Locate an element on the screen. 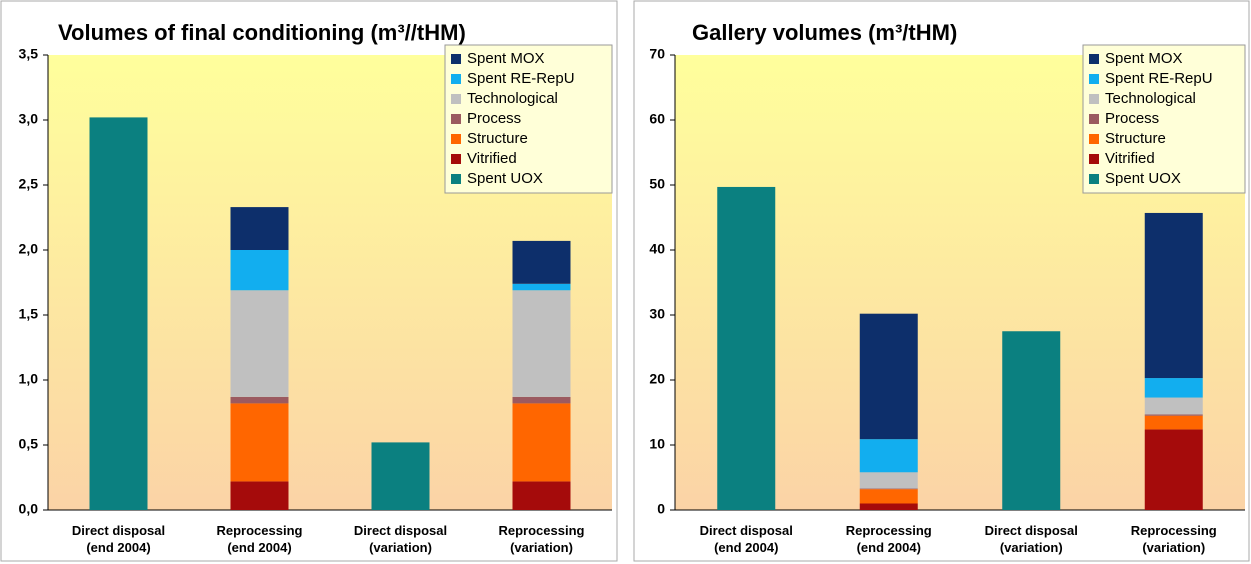 This screenshot has width=1251, height=564. y-tick-label: 30 is located at coordinates (657, 314).